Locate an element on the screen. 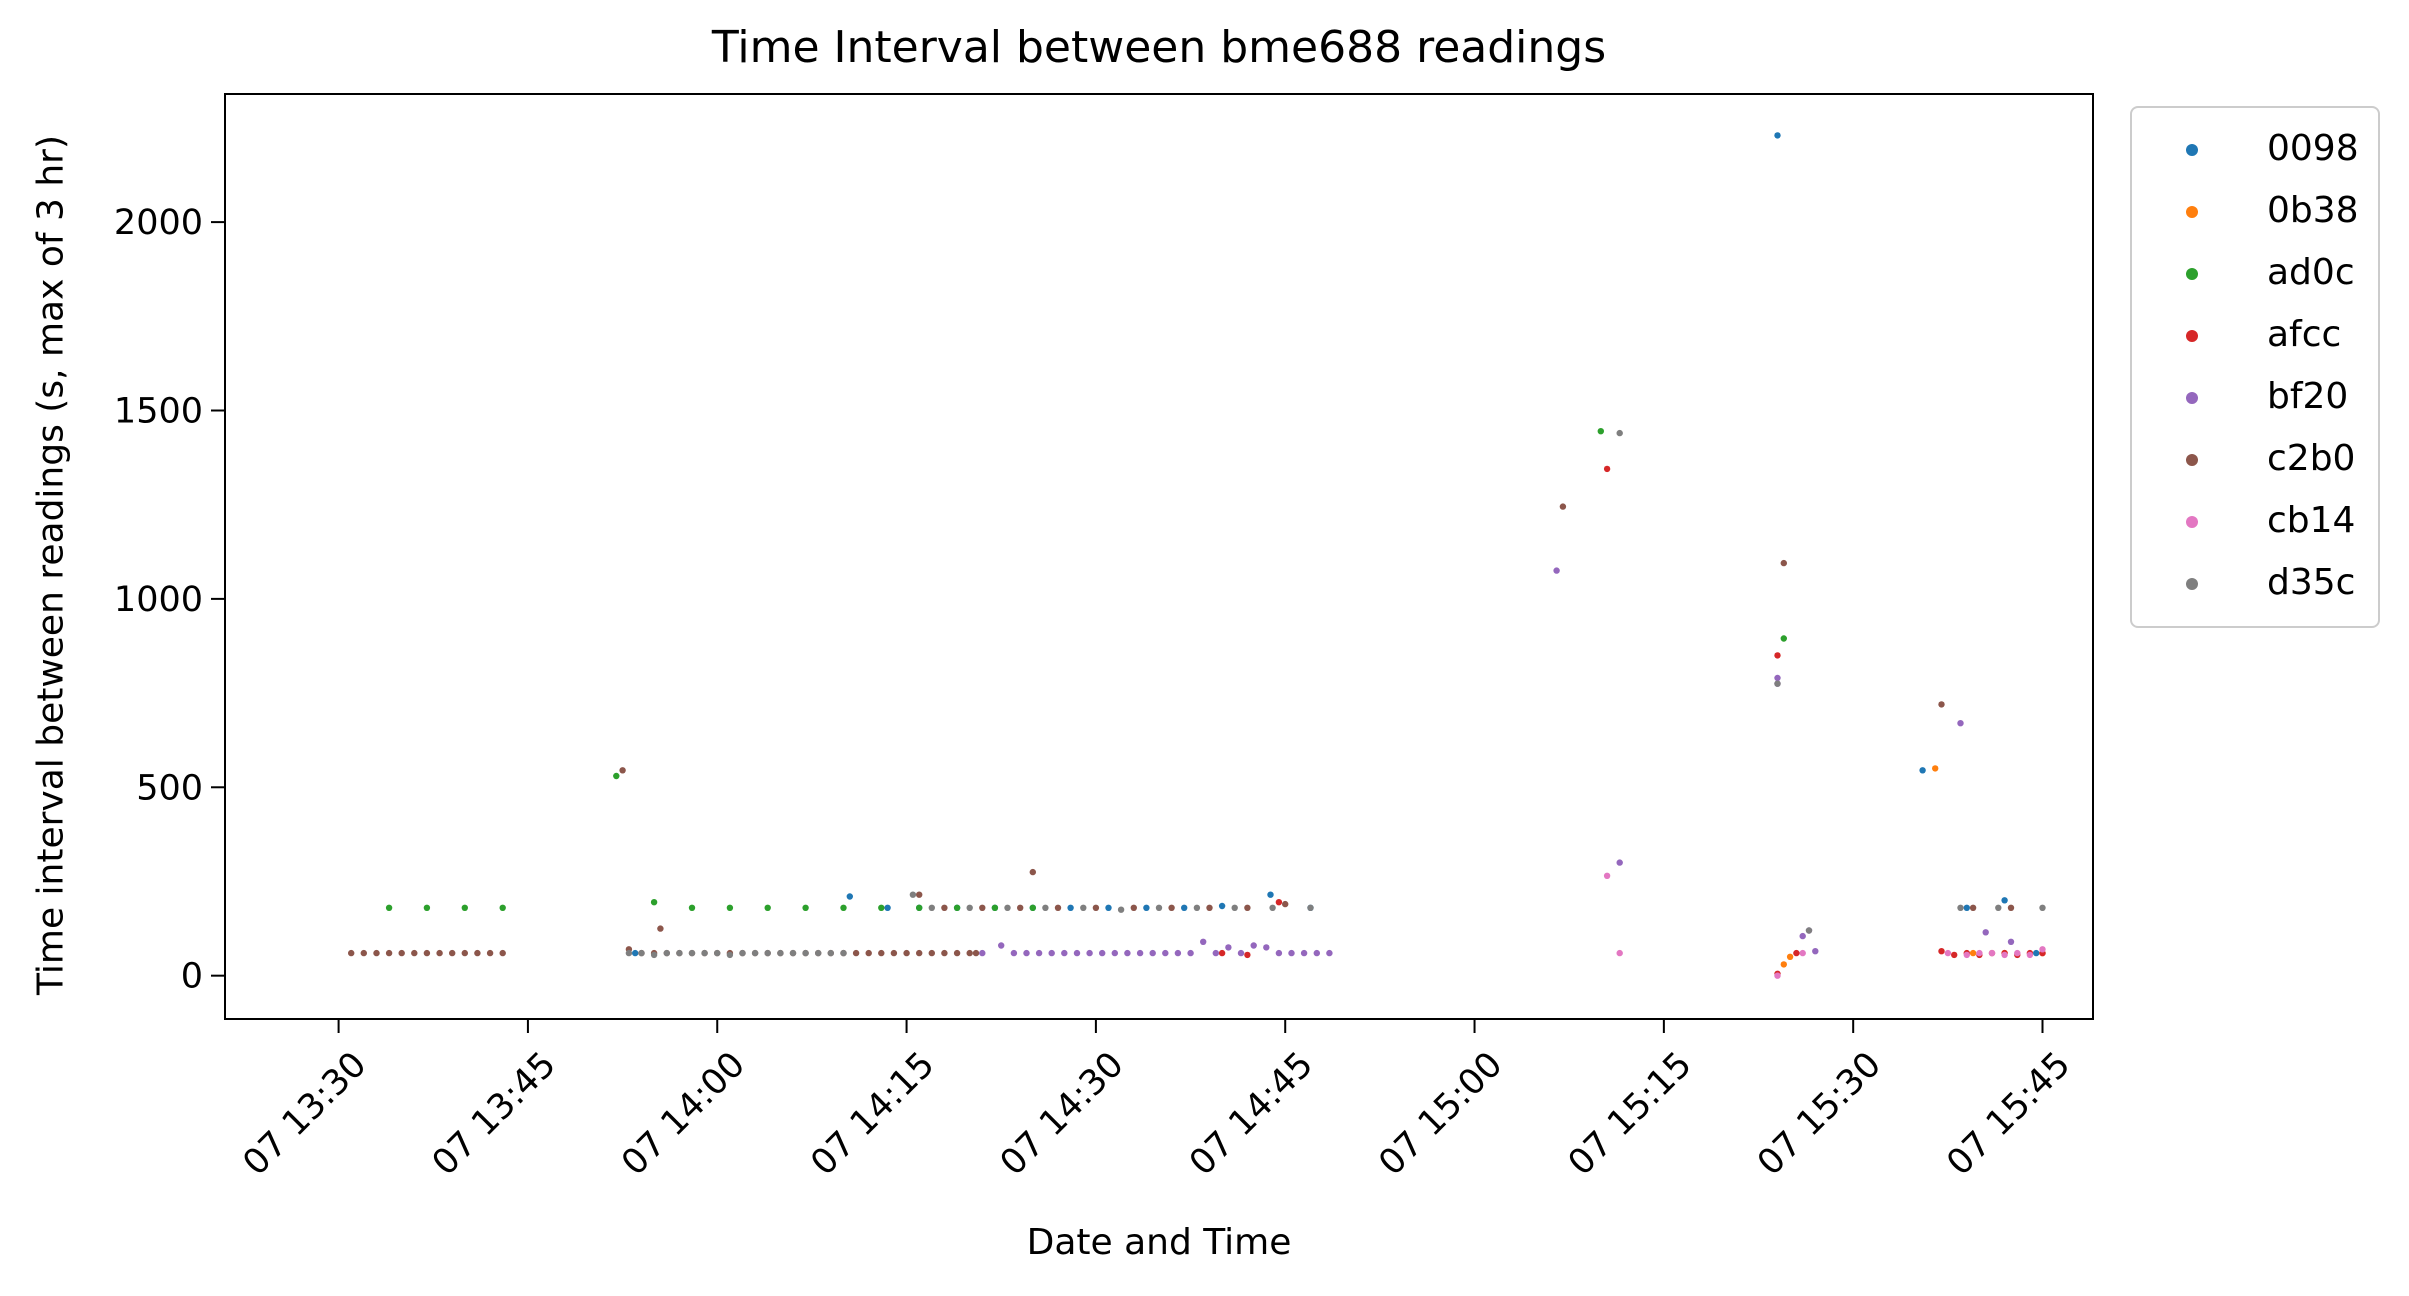  legend-item-cb14: cb14 is located at coordinates (2255, 520).